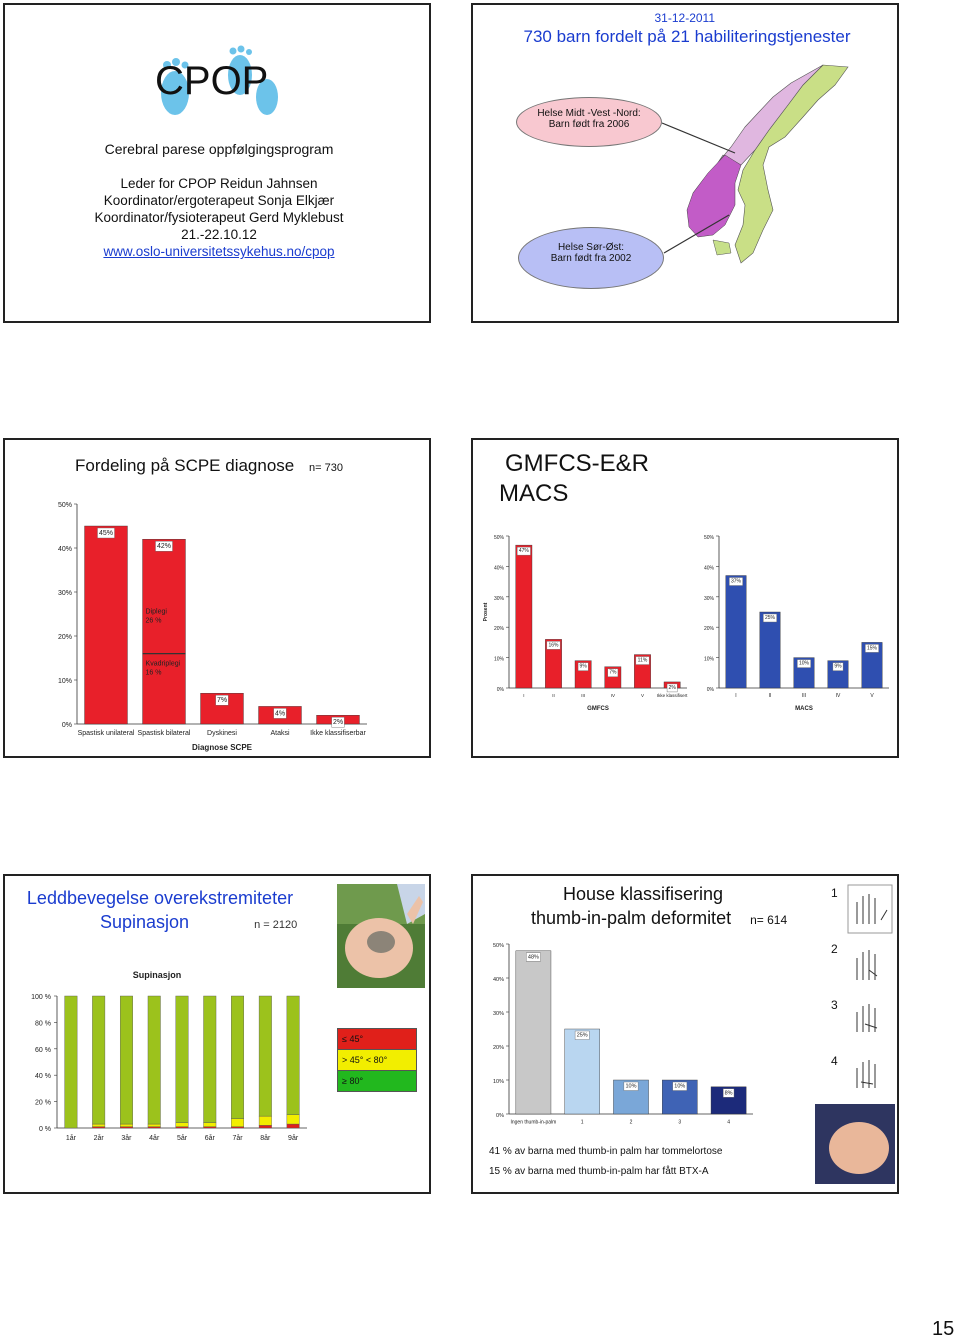 This screenshot has height=1341, width=960. Describe the element at coordinates (276, 925) in the screenshot. I see `supinasjon-n-label: n = 2120` at that location.